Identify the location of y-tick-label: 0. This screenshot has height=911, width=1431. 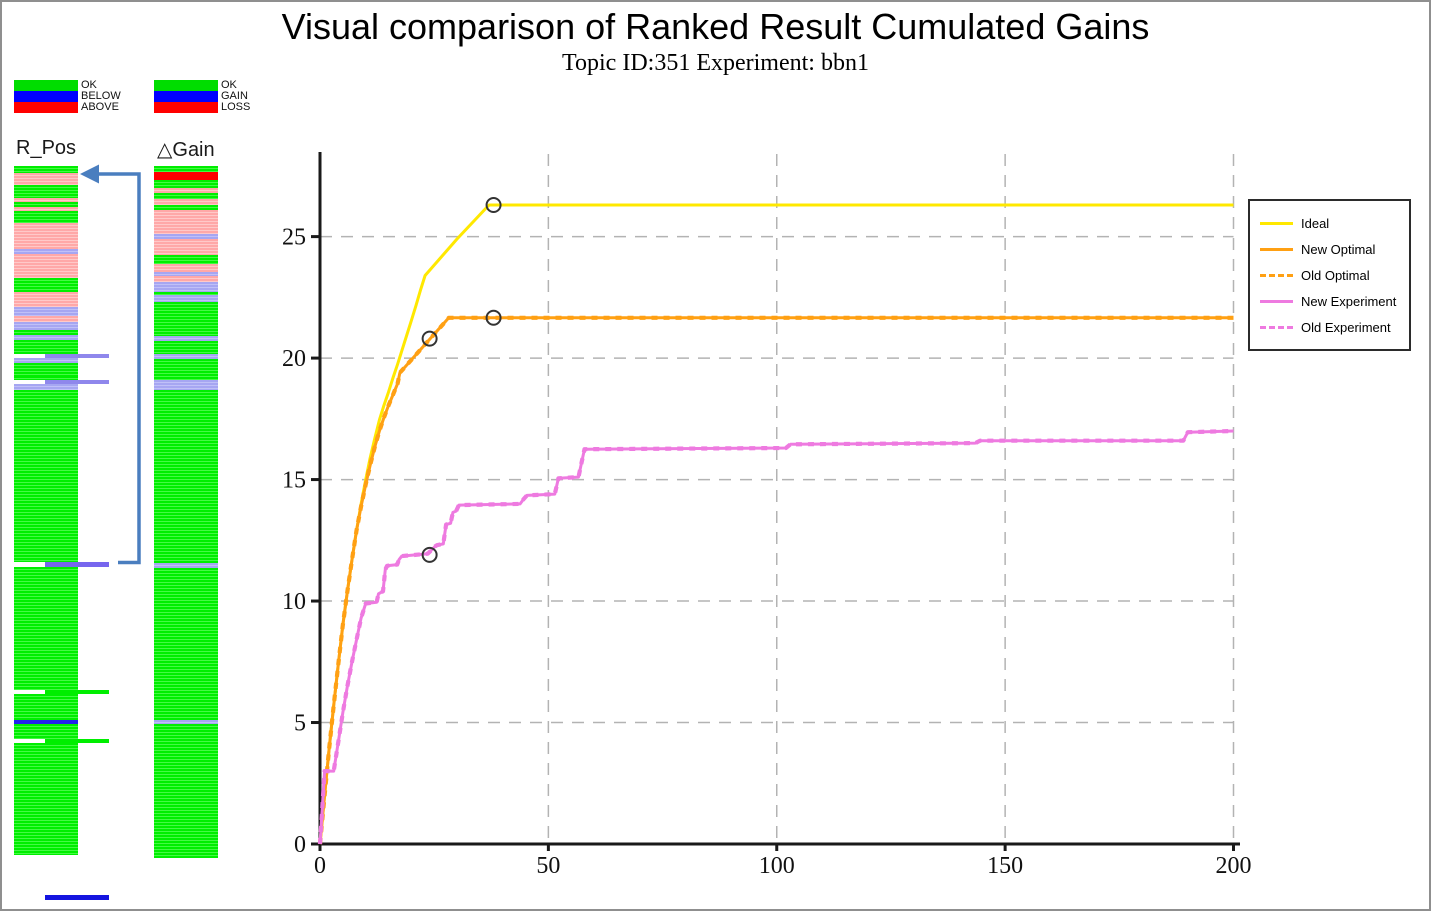
(300, 845).